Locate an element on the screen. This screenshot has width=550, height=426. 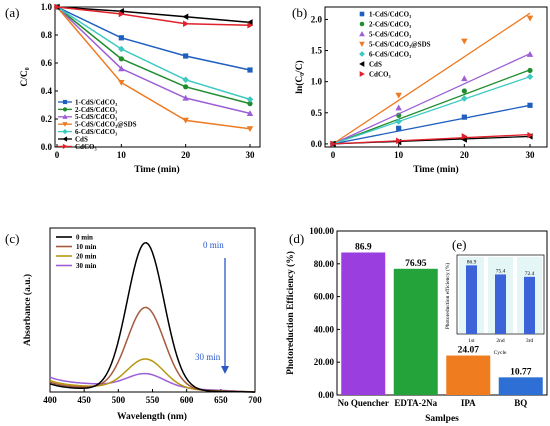
panel-d-category-label: EDTA-2Na is located at coordinates (415, 403).